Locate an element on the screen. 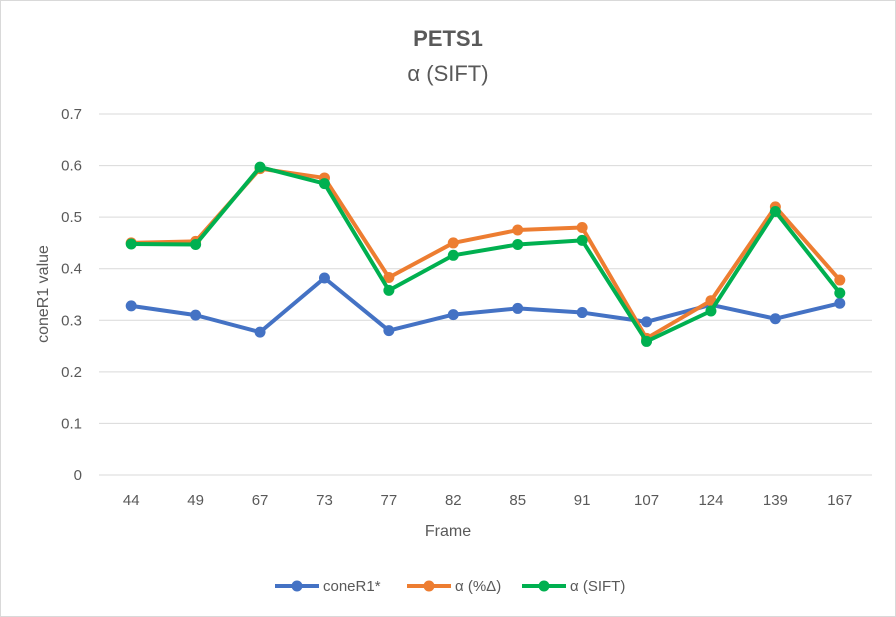  chart-subtitle: α (SIFT) is located at coordinates (447, 73).